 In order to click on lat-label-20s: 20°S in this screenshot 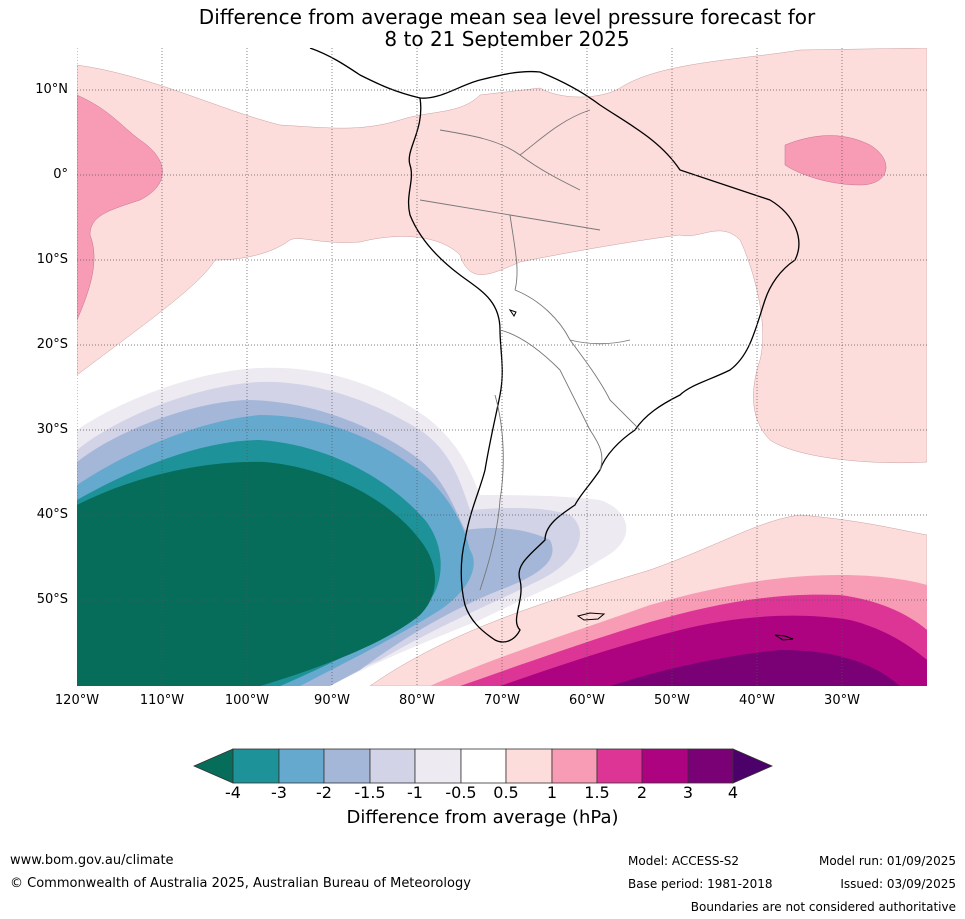, I will do `click(52, 344)`.